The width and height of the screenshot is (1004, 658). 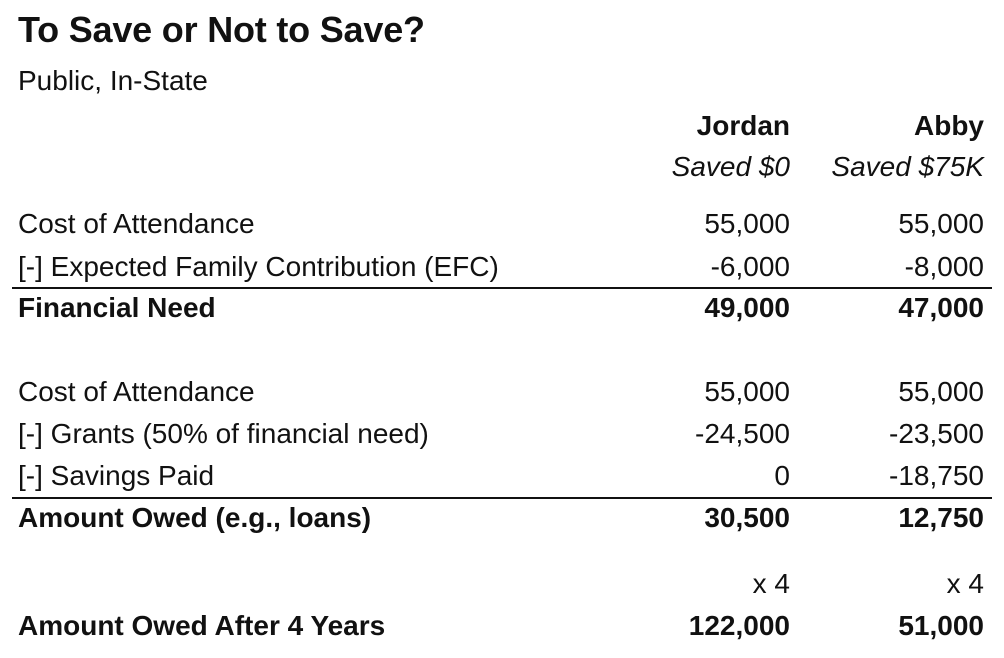 I want to click on table-row: [-] Savings Paid 0 -18,750, so click(x=501, y=476).